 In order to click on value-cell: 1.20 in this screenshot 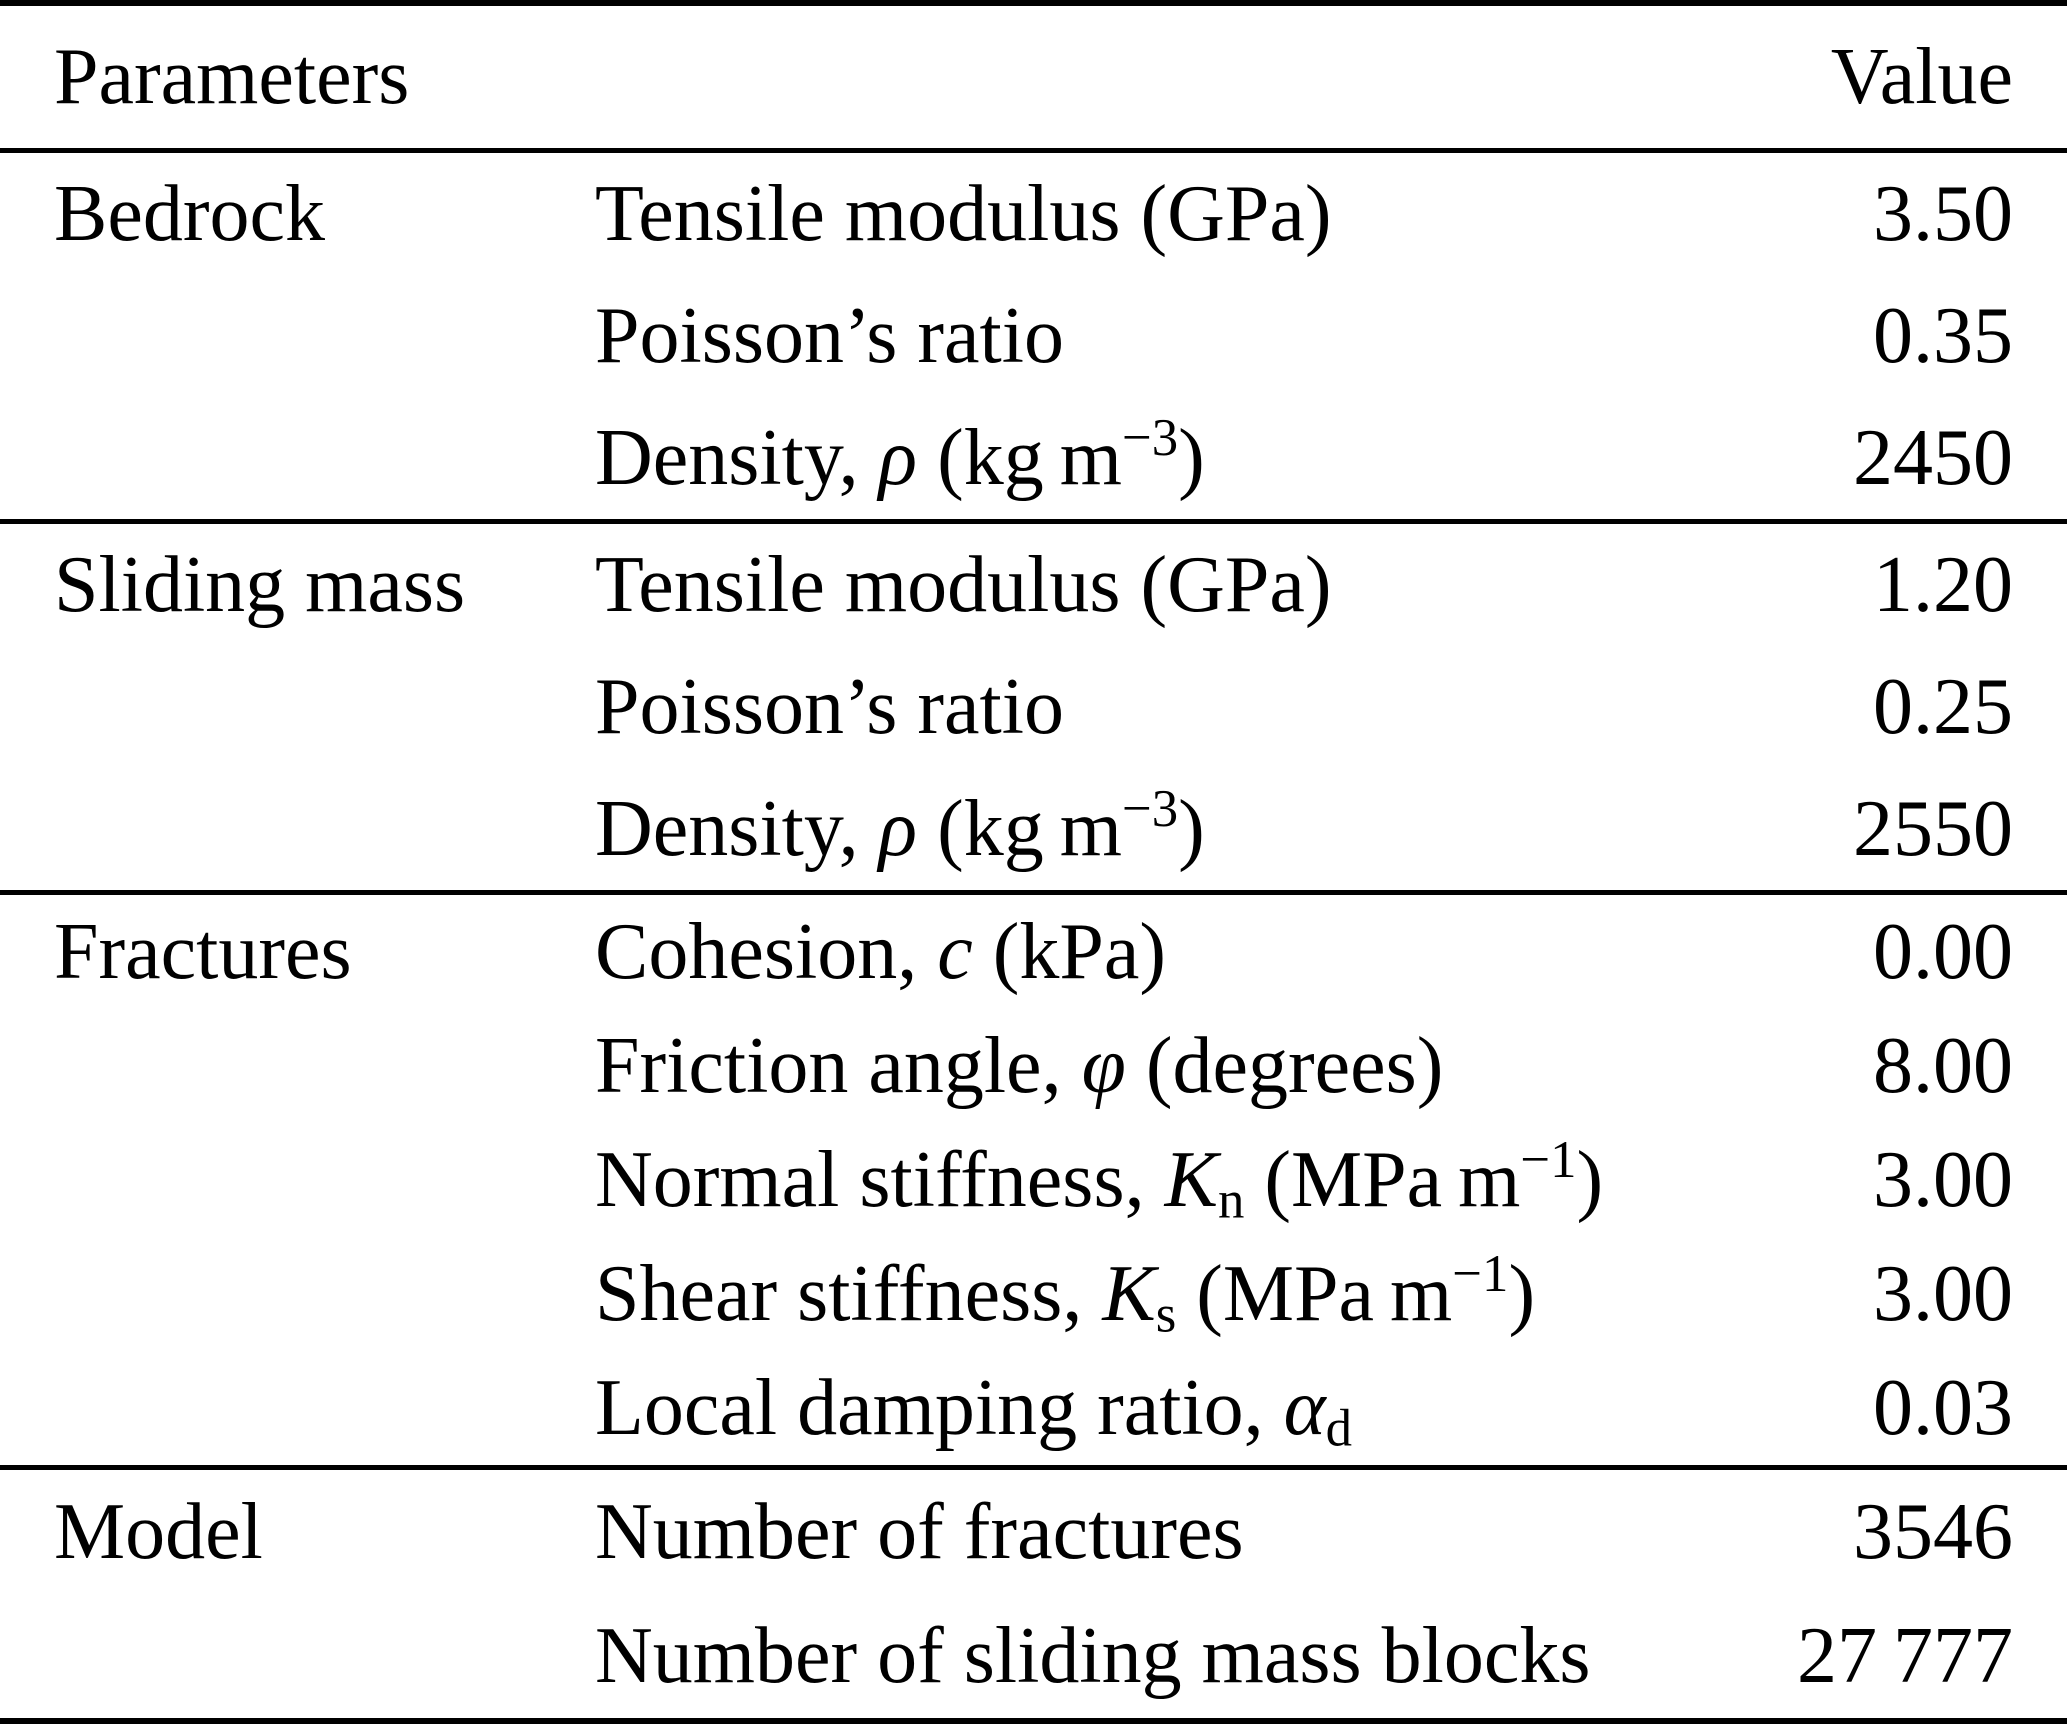, I will do `click(1943, 584)`.